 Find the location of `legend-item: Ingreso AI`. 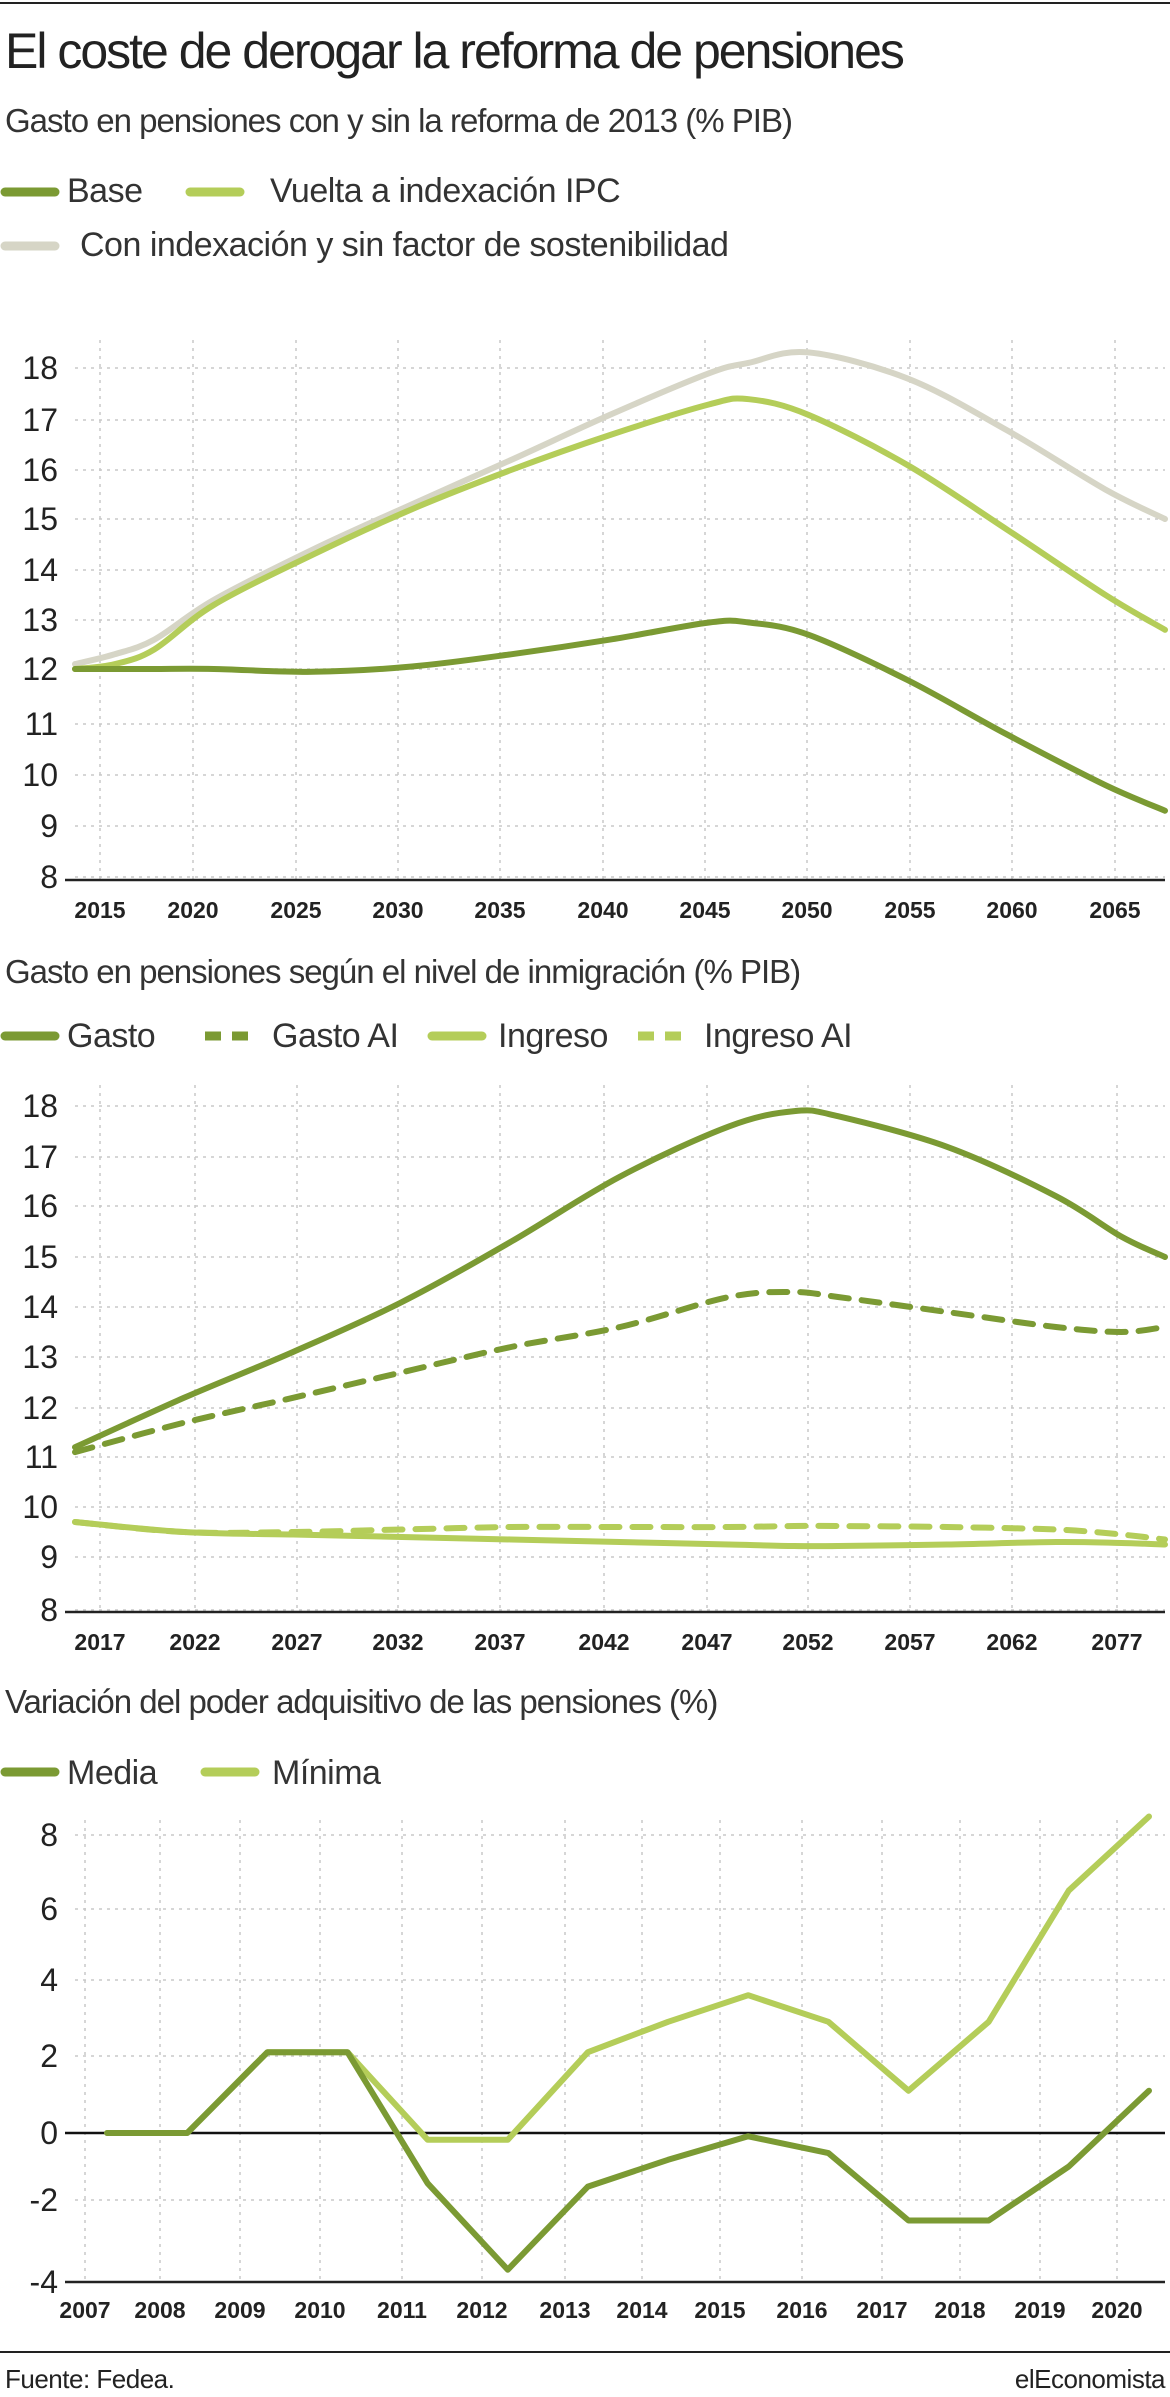

legend-item: Ingreso AI is located at coordinates (745, 1036).